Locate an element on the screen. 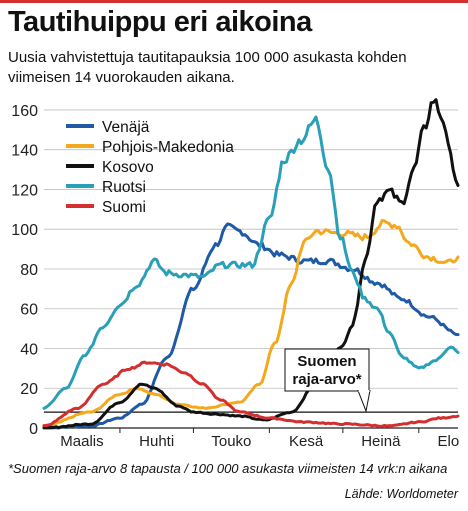 The height and width of the screenshot is (511, 468). x-tick-label: Heinä is located at coordinates (381, 441).